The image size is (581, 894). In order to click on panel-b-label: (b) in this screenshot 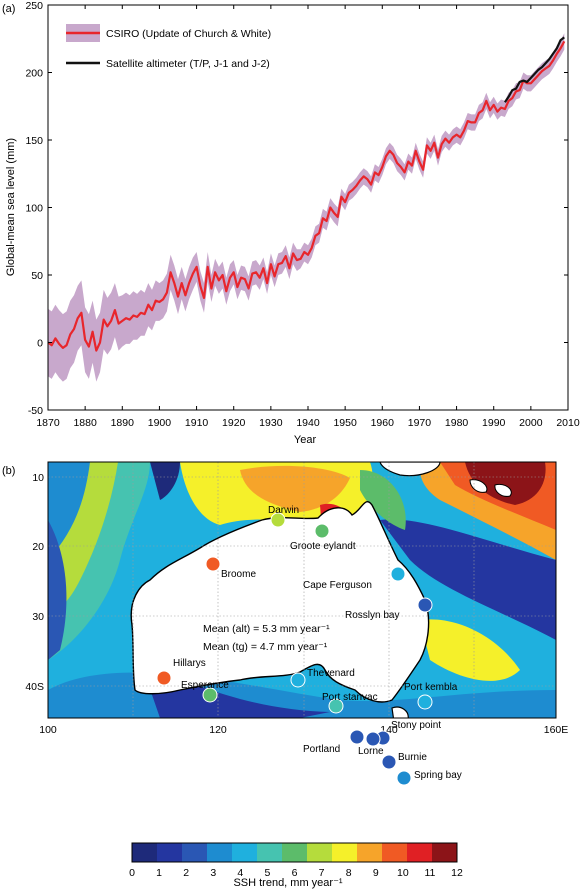, I will do `click(8, 471)`.